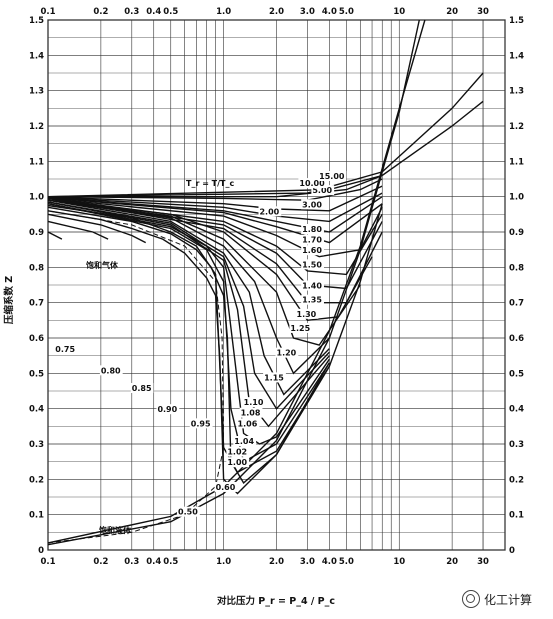 The width and height of the screenshot is (553, 619). Describe the element at coordinates (516, 339) in the screenshot. I see `y-tick-label-right: 0.6` at that location.